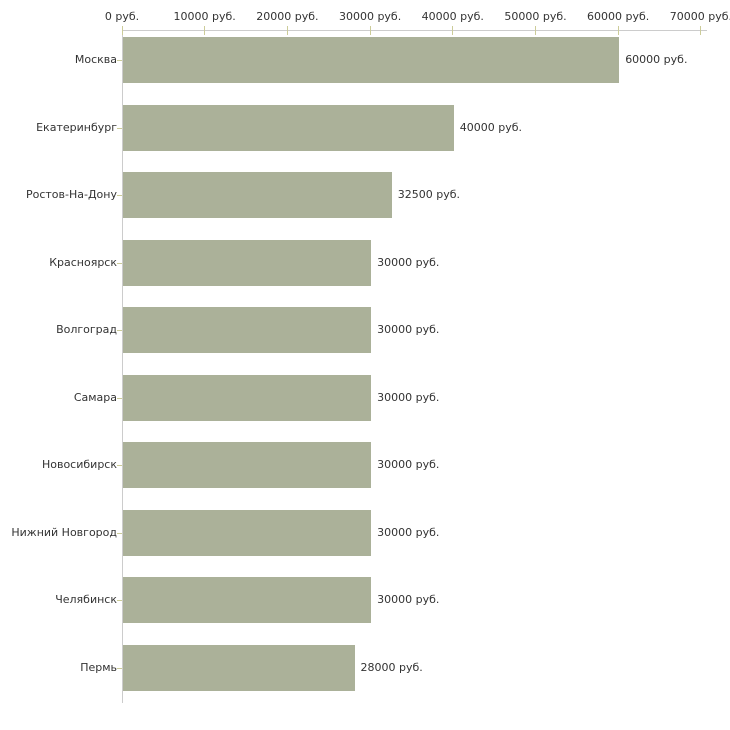 The image size is (730, 730). Describe the element at coordinates (86, 599) in the screenshot. I see `category-label: Челябинск` at that location.